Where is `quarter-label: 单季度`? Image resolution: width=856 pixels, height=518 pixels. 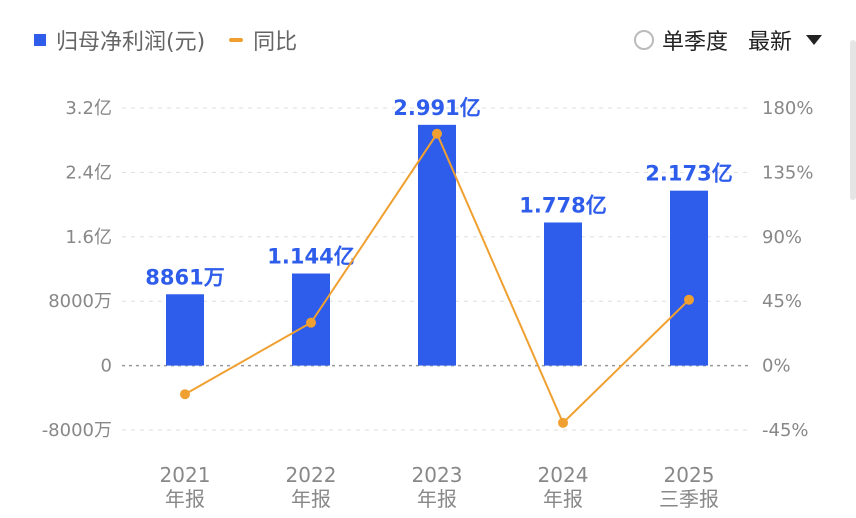
quarter-label: 单季度 is located at coordinates (694, 42).